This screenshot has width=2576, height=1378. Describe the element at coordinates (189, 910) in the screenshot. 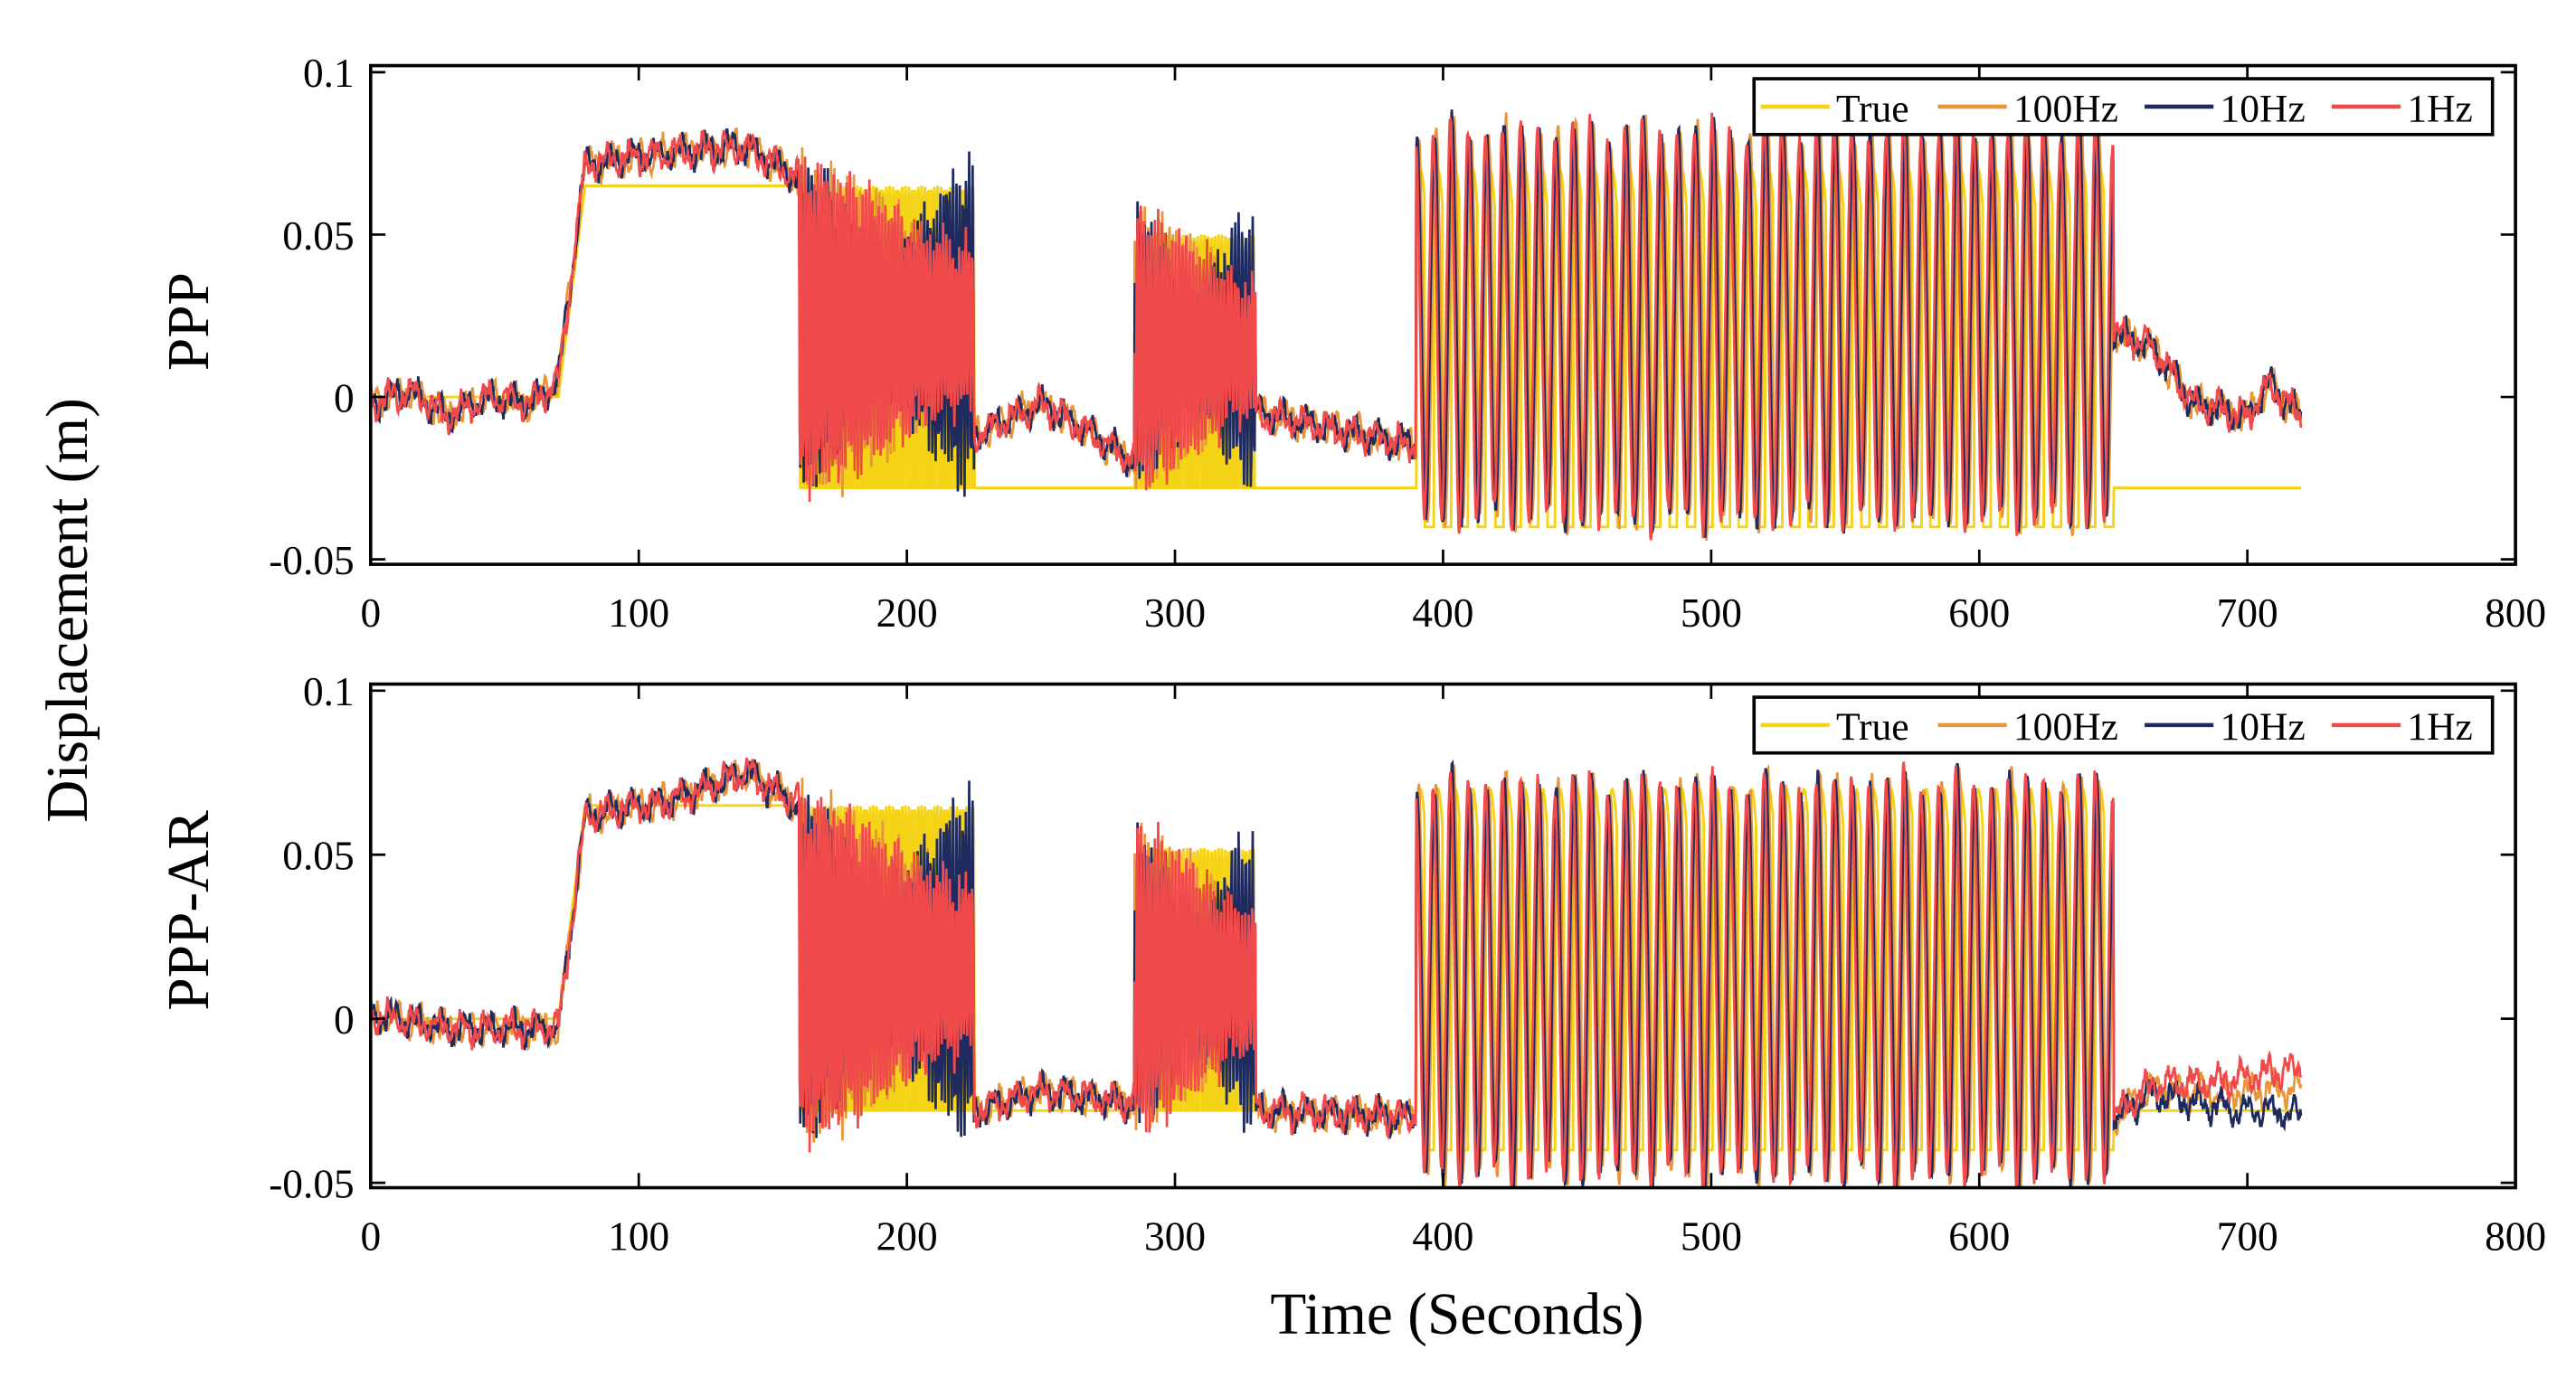

I see `panel-label-ppp-ar: PPP-AR` at that location.